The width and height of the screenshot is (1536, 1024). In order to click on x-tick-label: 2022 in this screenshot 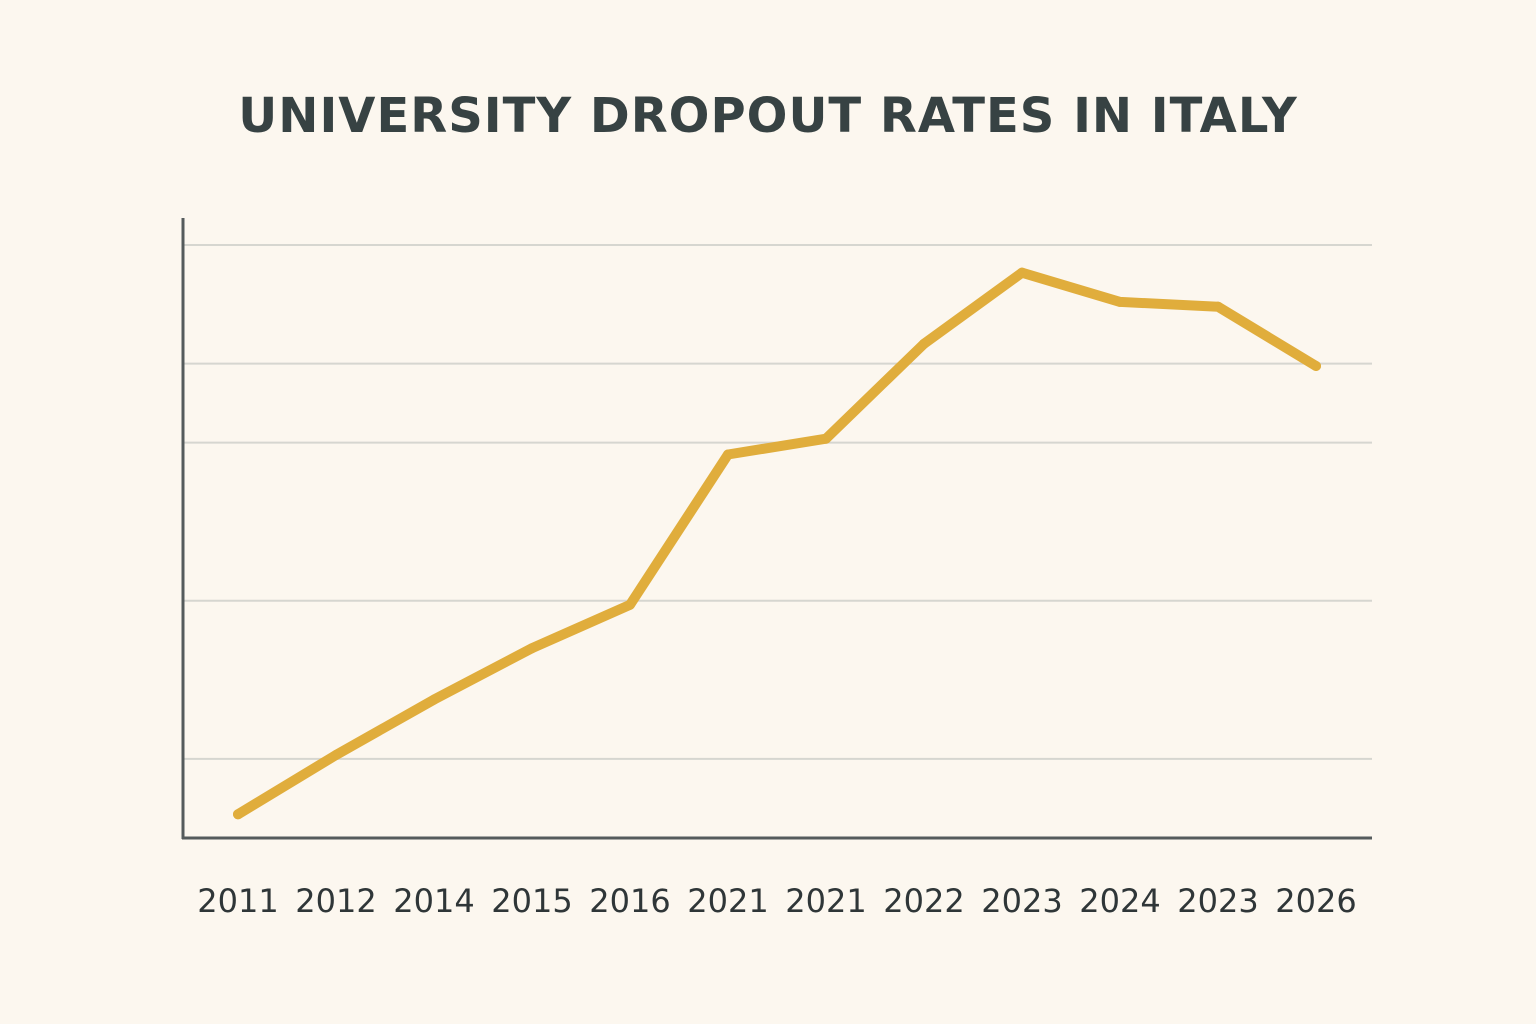, I will do `click(923, 901)`.